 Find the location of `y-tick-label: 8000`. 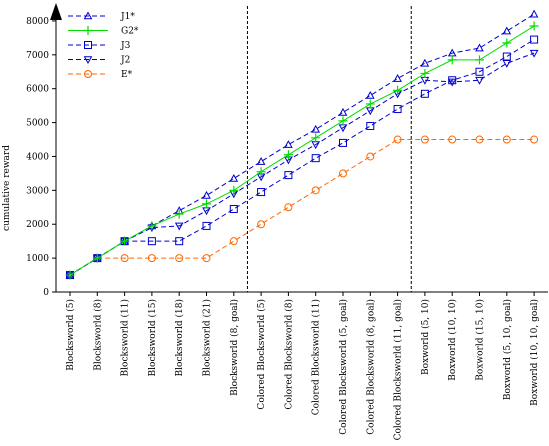

y-tick-label: 8000 is located at coordinates (37, 22).